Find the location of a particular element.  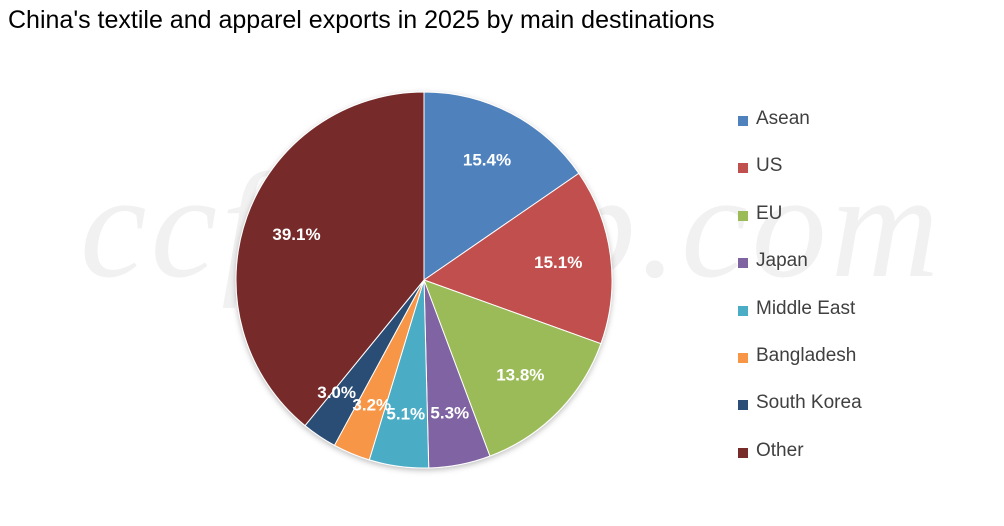

legend-item-eu: EU is located at coordinates (800, 226).